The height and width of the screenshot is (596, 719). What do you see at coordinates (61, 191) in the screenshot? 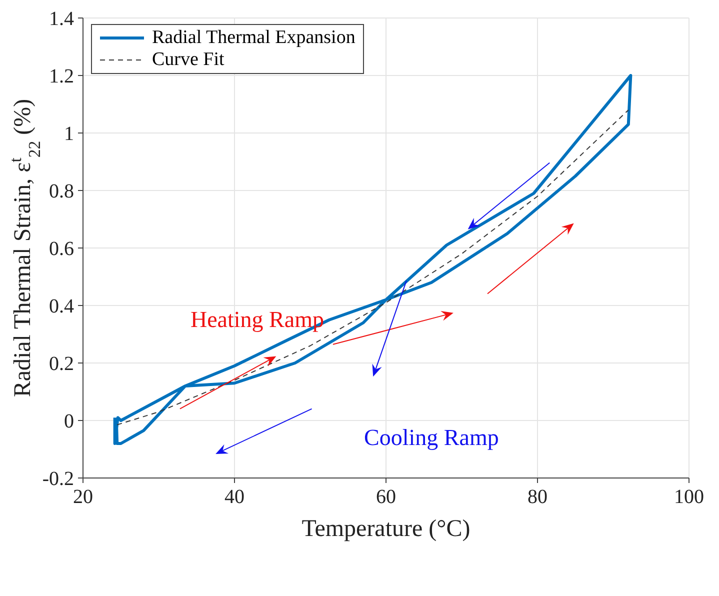
I see `y-tick-label: 0.8` at bounding box center [61, 191].